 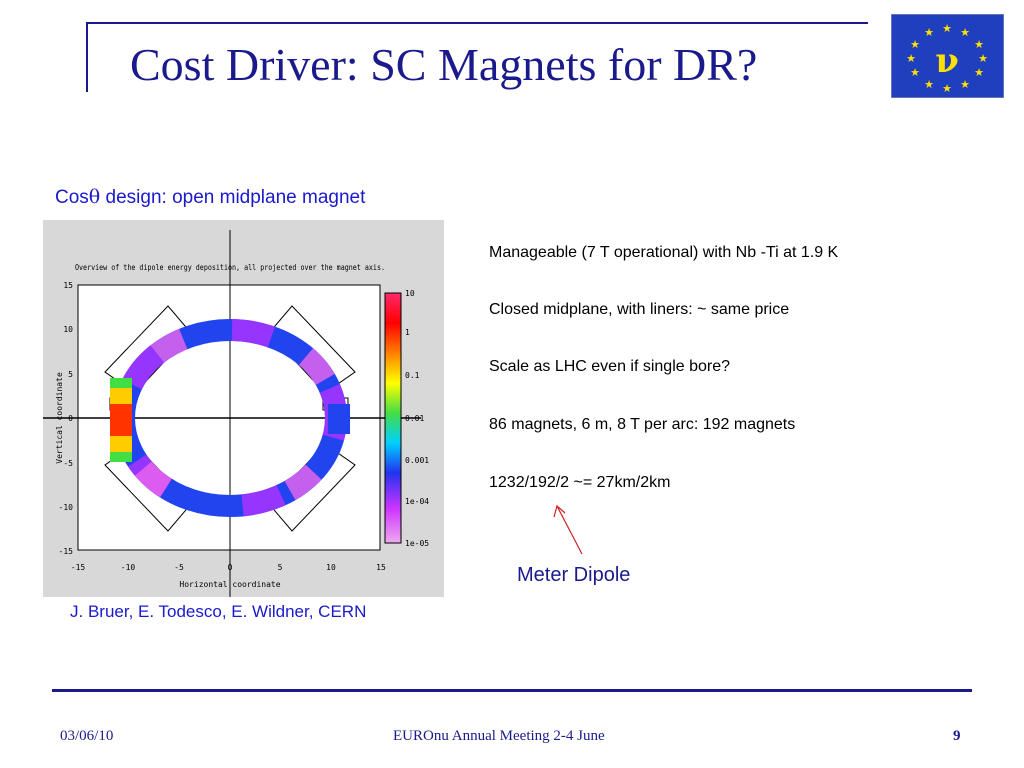 I want to click on x-tick-neg5: -5, so click(x=179, y=567).